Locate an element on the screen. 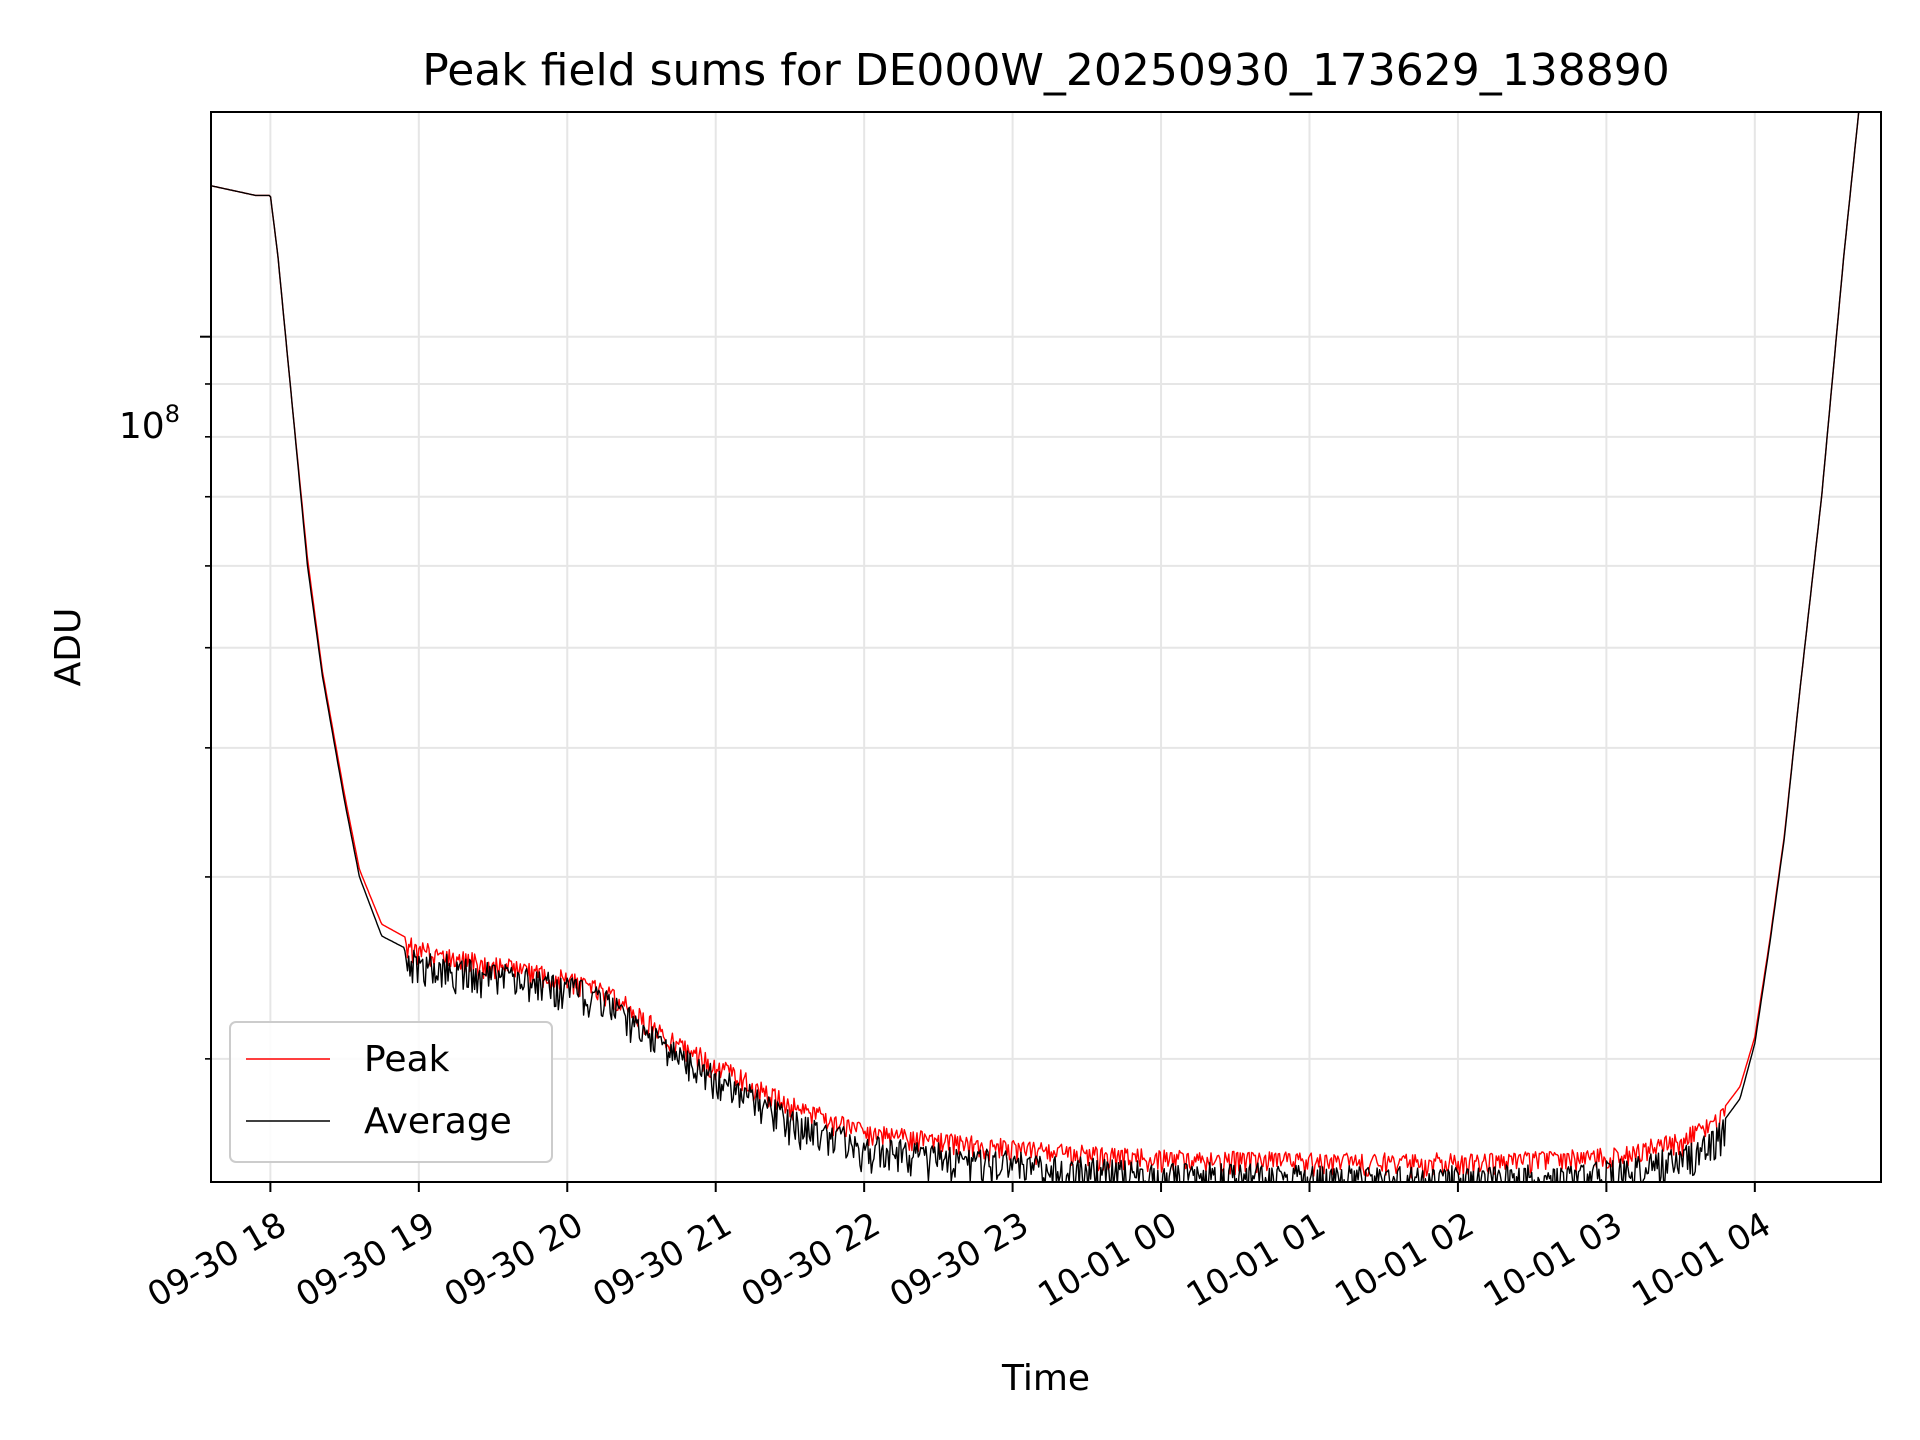 The width and height of the screenshot is (1920, 1440). y-tick-label-1e8: 108 is located at coordinates (149, 423).